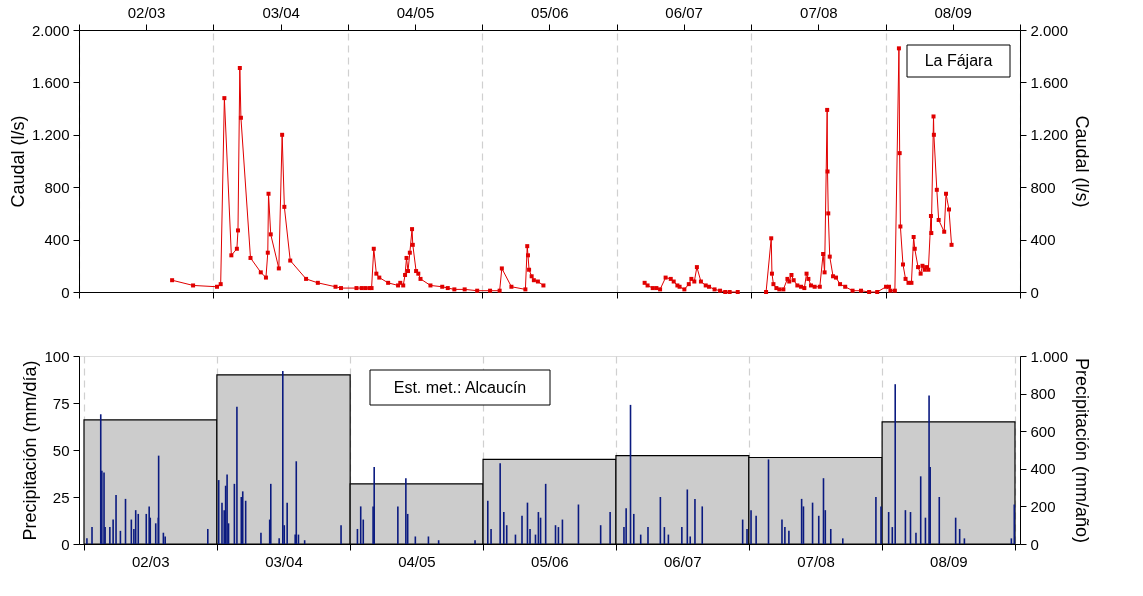  What do you see at coordinates (1049, 30) in the screenshot?
I see `y2-tick-label: 2.000` at bounding box center [1049, 30].